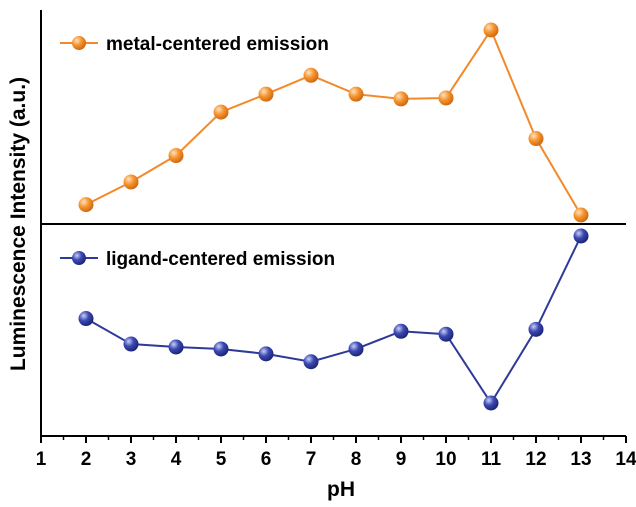  Describe the element at coordinates (220, 259) in the screenshot. I see `legend-ligand-label: ligand-centered emission` at that location.